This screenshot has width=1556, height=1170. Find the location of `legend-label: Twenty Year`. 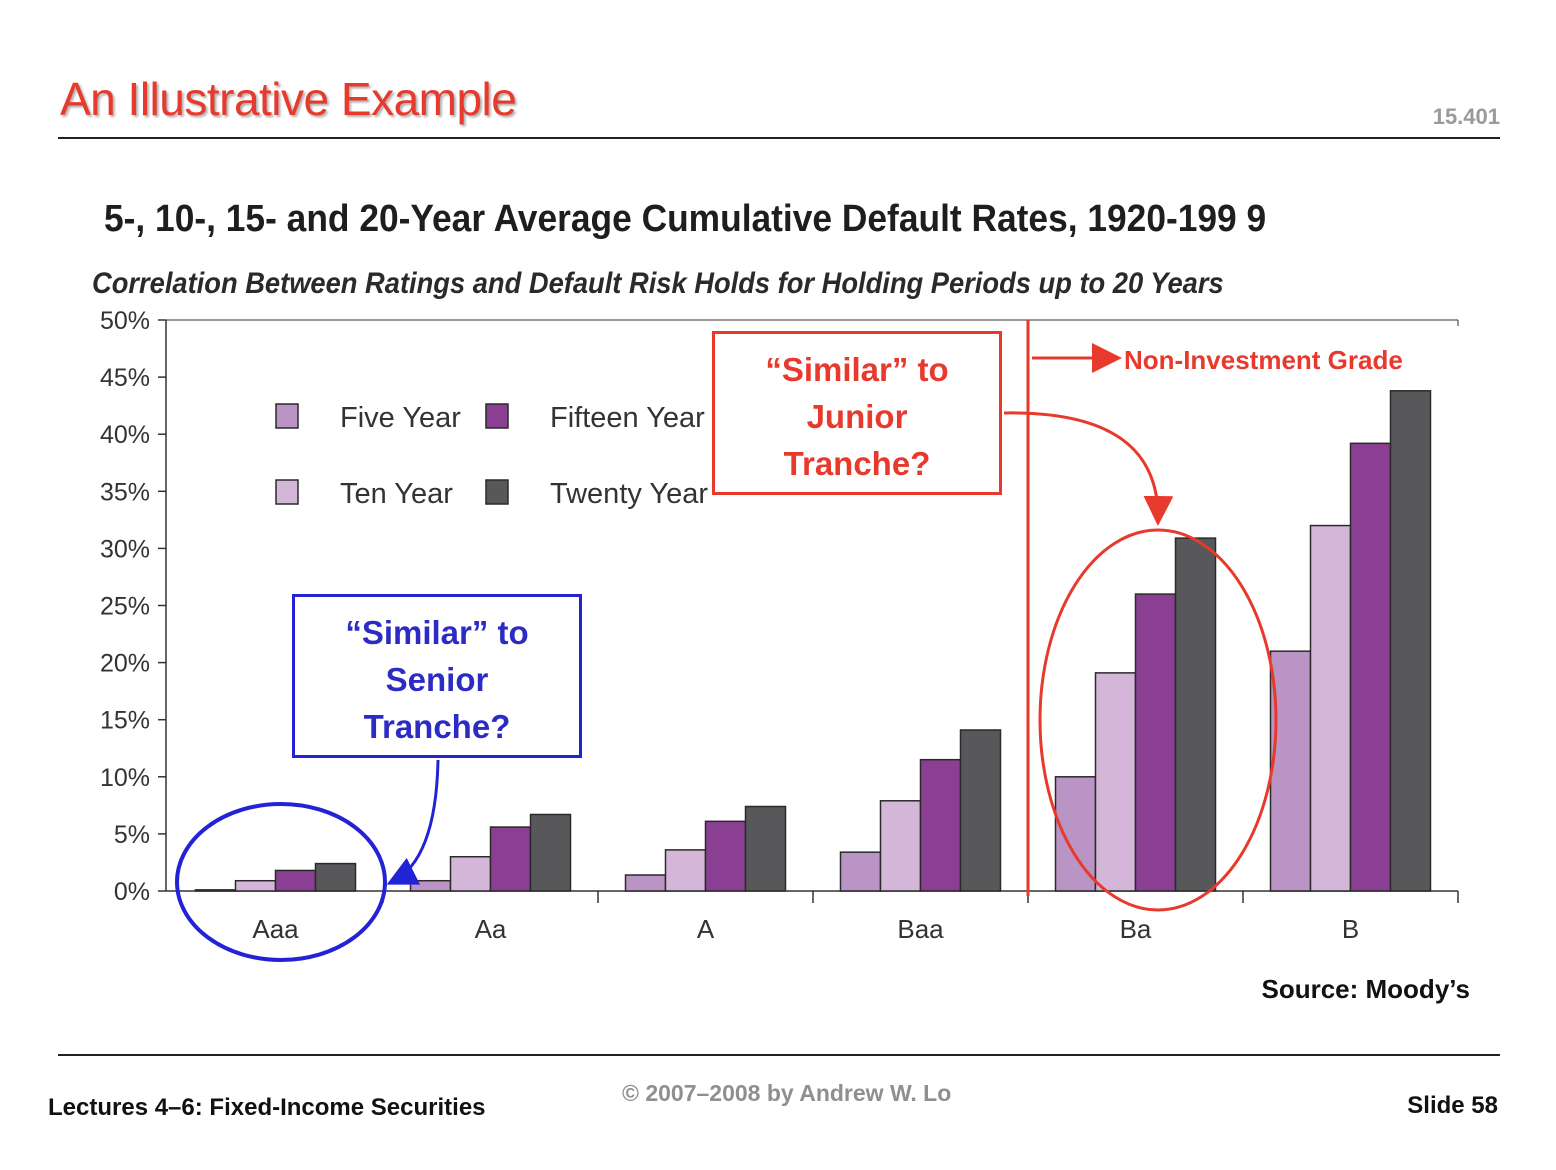

legend-label: Twenty Year is located at coordinates (629, 494).